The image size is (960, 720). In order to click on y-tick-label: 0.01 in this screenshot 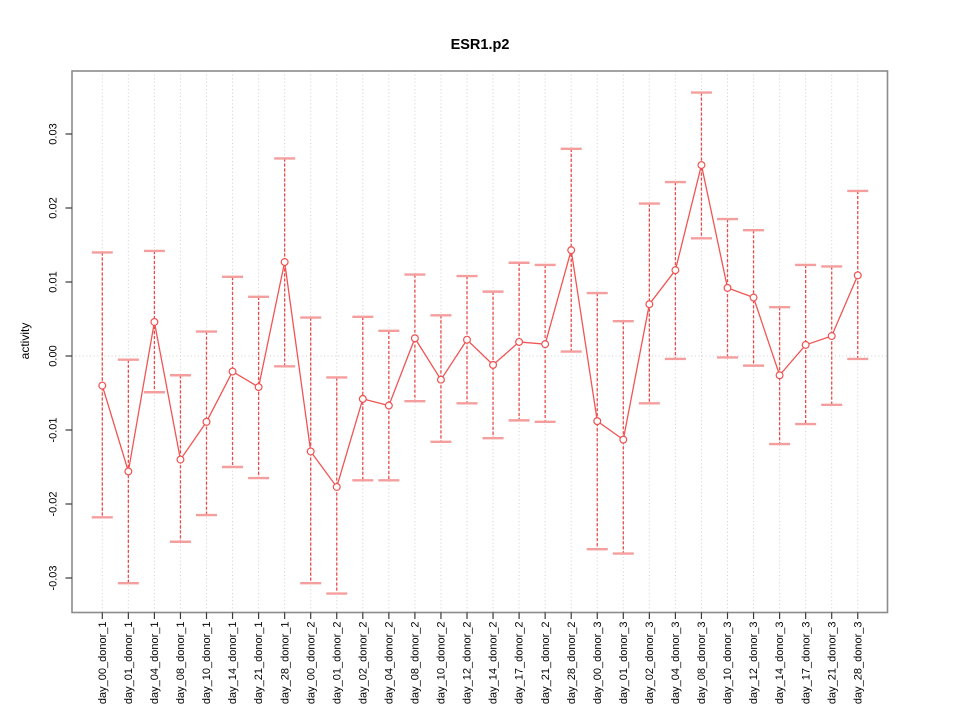, I will do `click(54, 281)`.